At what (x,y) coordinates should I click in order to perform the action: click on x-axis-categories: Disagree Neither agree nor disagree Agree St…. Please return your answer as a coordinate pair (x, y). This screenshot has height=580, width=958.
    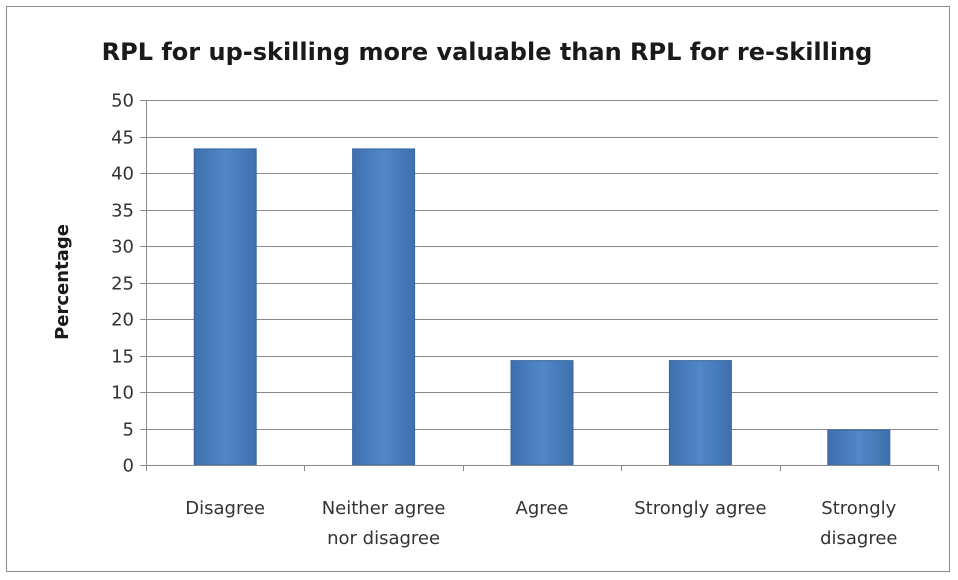
    Looking at the image, I should click on (541, 523).